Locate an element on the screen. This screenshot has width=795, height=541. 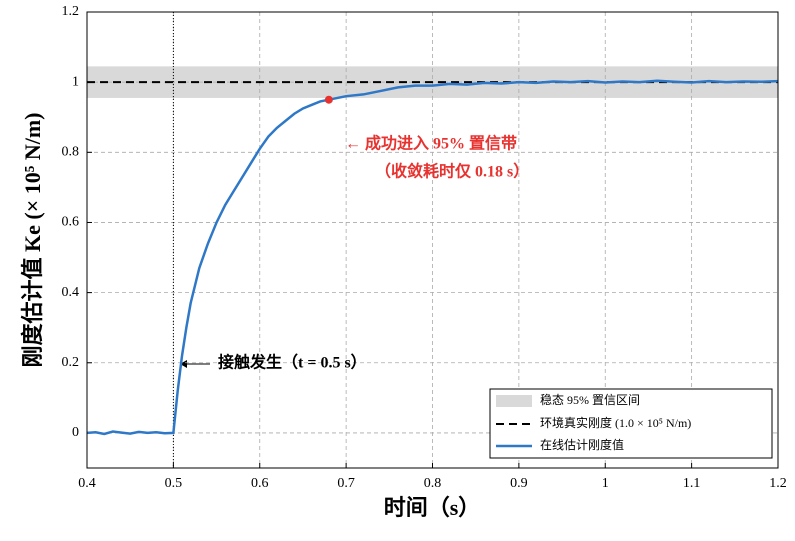
legend-label: 在线估计刚度值 is located at coordinates (582, 444).